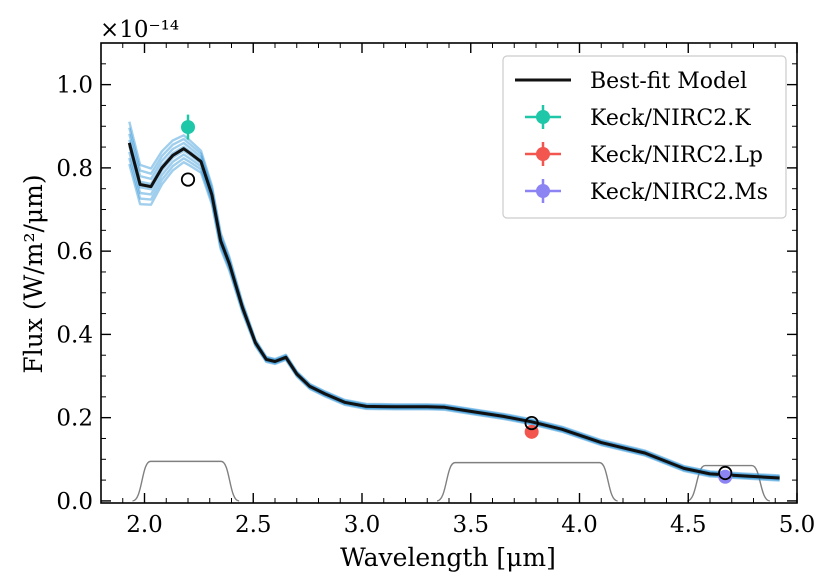 The image size is (830, 588). Describe the element at coordinates (579, 525) in the screenshot. I see `x-tick-label: 4.0` at that location.